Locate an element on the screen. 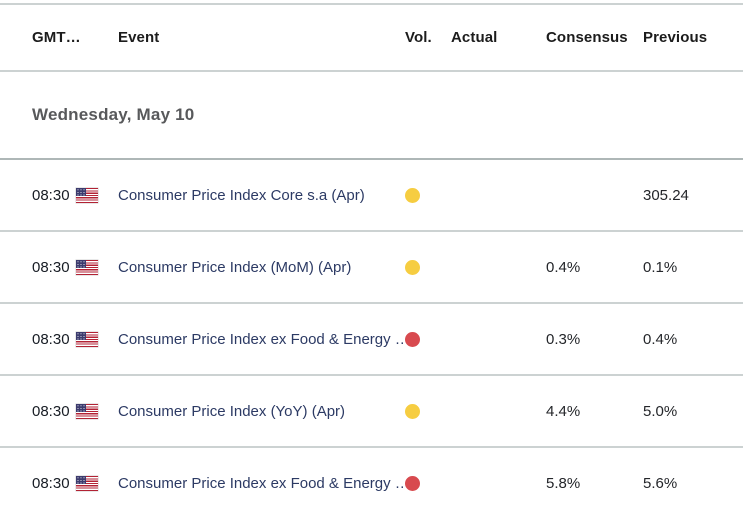 Image resolution: width=743 pixels, height=518 pixels. date-label: Wednesday, May 10 is located at coordinates (113, 114).